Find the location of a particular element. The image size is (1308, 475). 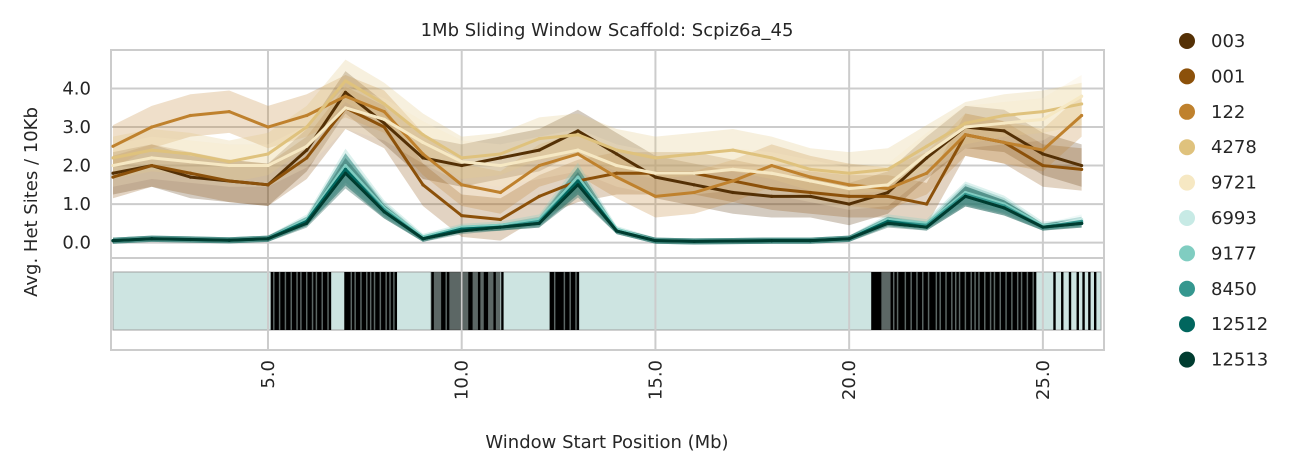

legend-label: 8450 is located at coordinates (1234, 289).